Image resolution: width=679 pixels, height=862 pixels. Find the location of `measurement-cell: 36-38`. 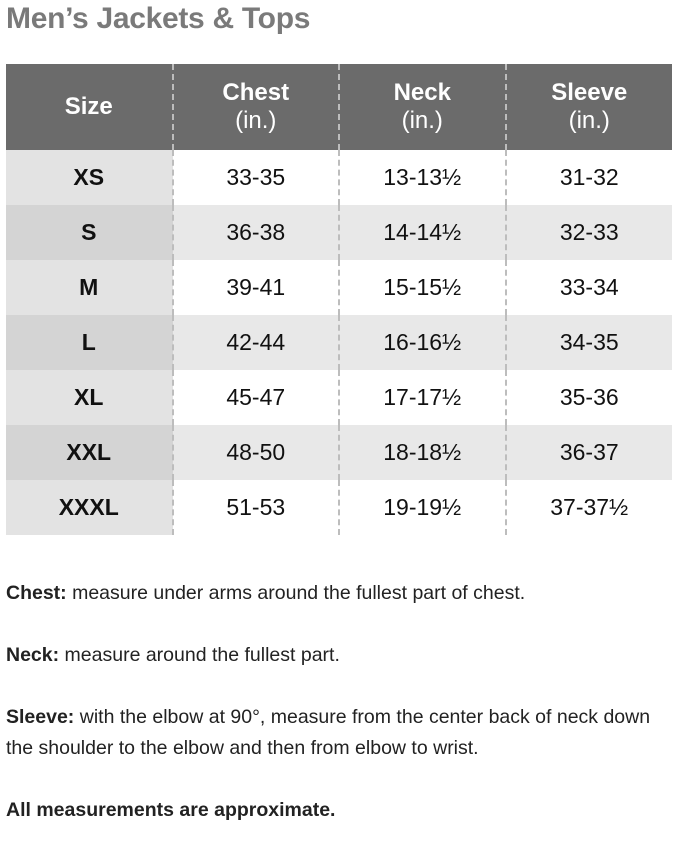

measurement-cell: 36-38 is located at coordinates (255, 232).